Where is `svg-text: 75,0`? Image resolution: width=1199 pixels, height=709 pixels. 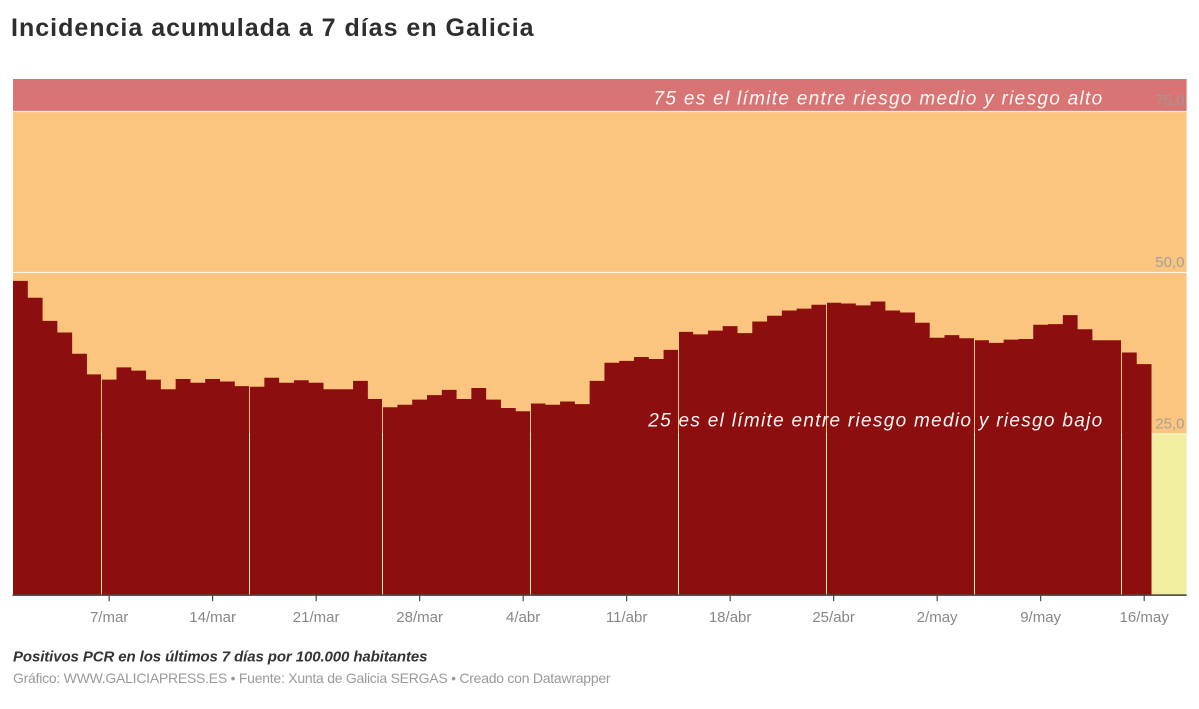
svg-text: 75,0 is located at coordinates (1169, 100).